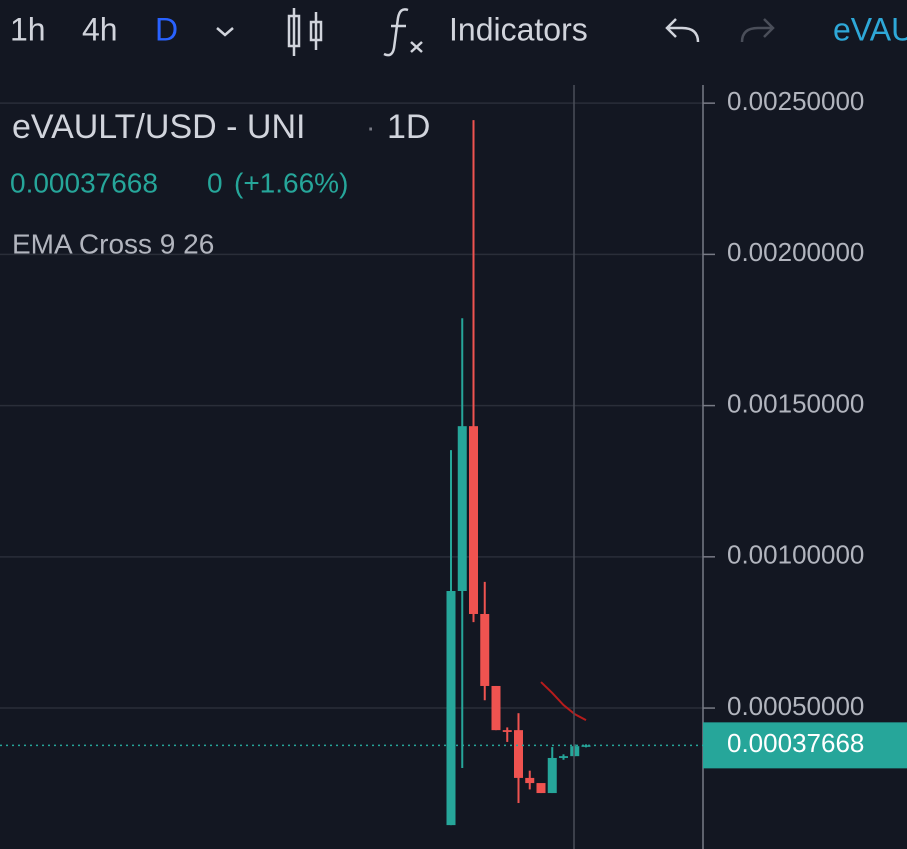  Describe the element at coordinates (757, 30) in the screenshot. I see `redo-button` at that location.